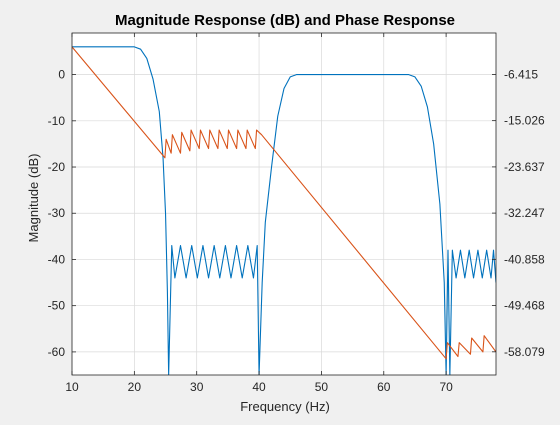 Image resolution: width=560 pixels, height=425 pixels. What do you see at coordinates (524, 121) in the screenshot?
I see `y2-tick-label: -15.026` at bounding box center [524, 121].